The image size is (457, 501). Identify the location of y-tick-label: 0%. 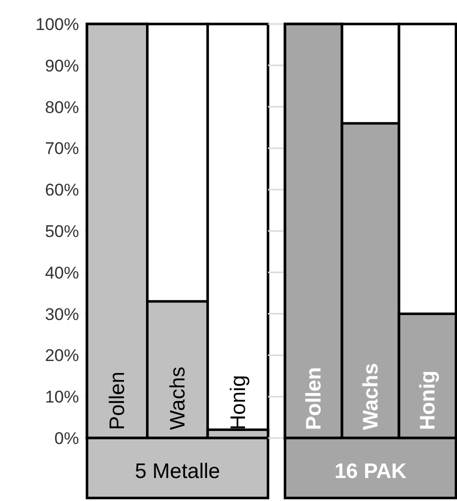
(66, 438).